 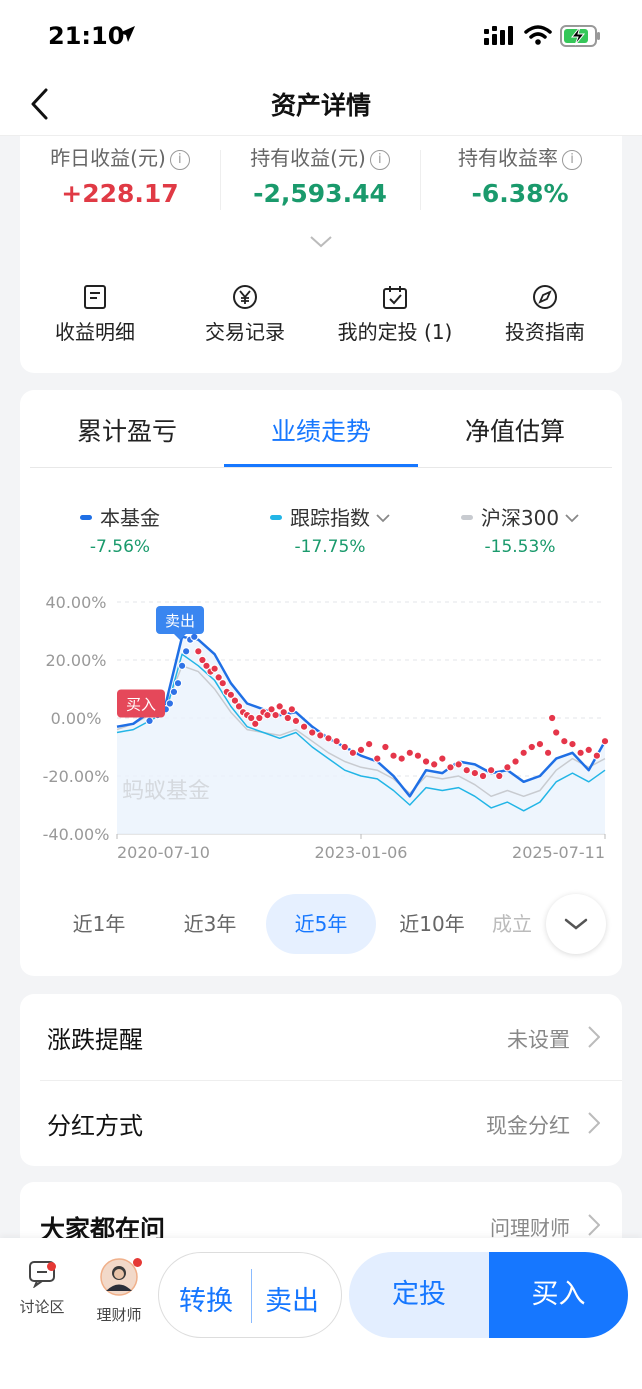 What do you see at coordinates (95, 314) in the screenshot?
I see `profit-details-button: 收益明细` at bounding box center [95, 314].